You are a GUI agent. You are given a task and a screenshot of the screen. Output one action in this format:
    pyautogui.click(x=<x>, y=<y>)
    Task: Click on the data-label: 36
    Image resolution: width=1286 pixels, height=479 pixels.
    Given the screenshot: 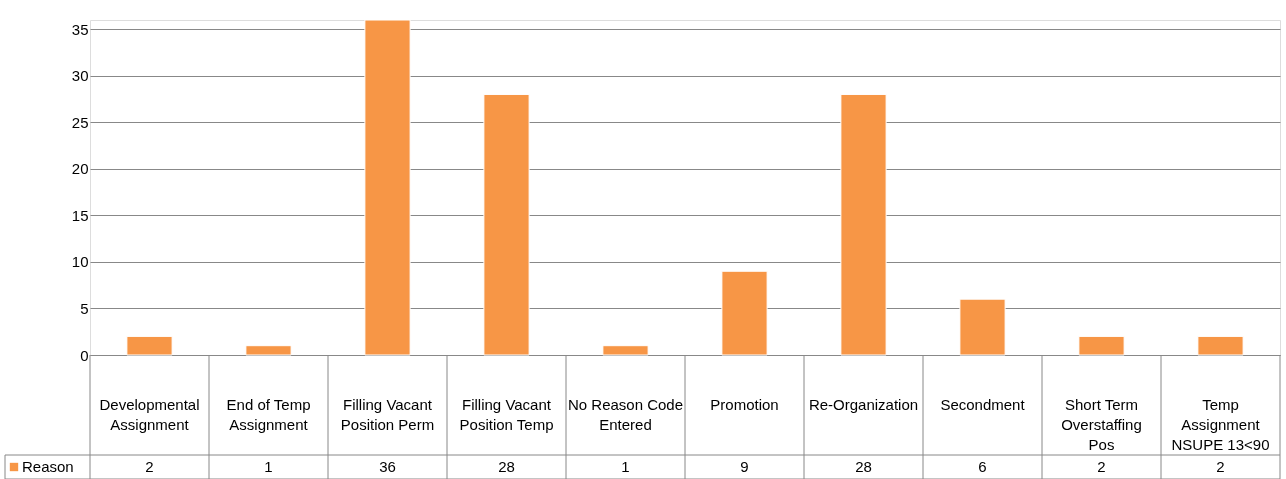 What is the action you would take?
    pyautogui.click(x=387, y=466)
    